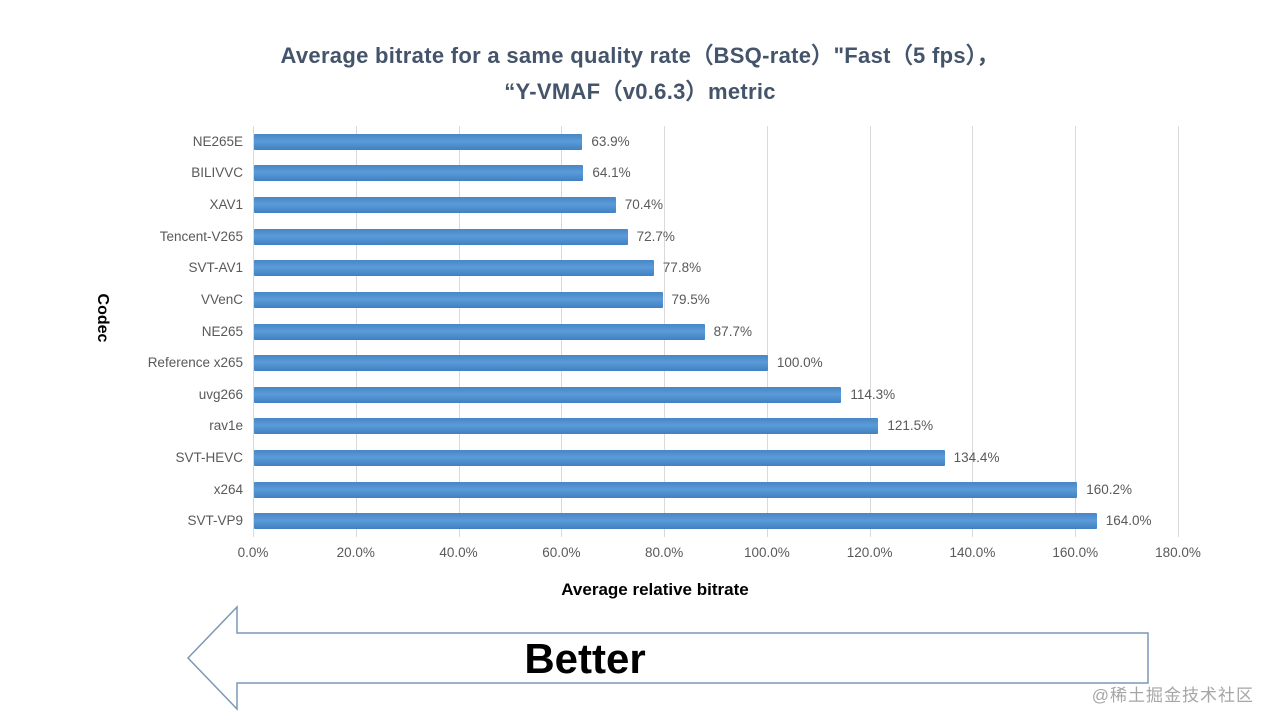 This screenshot has width=1280, height=720. Describe the element at coordinates (226, 205) in the screenshot. I see `category-label: XAV1` at that location.